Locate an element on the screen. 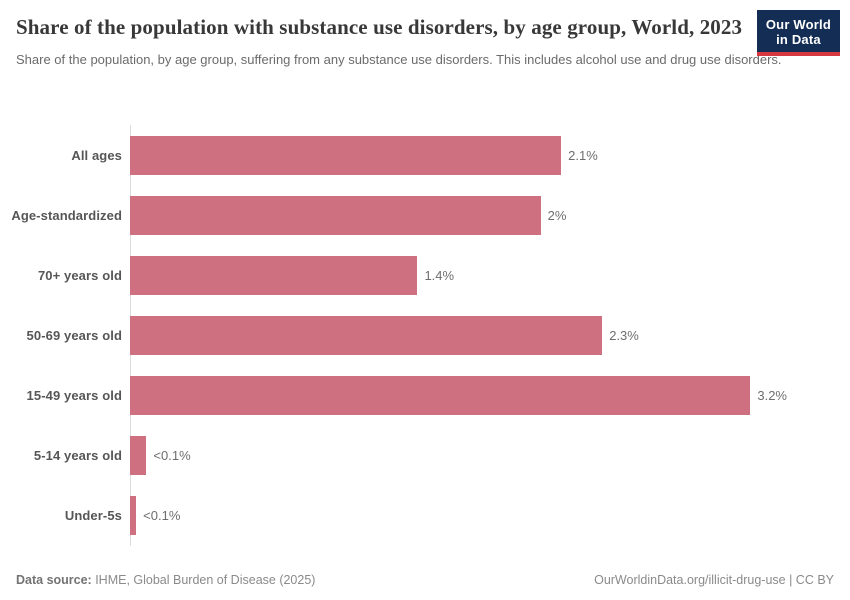  bar-70-years-old is located at coordinates (274, 275).